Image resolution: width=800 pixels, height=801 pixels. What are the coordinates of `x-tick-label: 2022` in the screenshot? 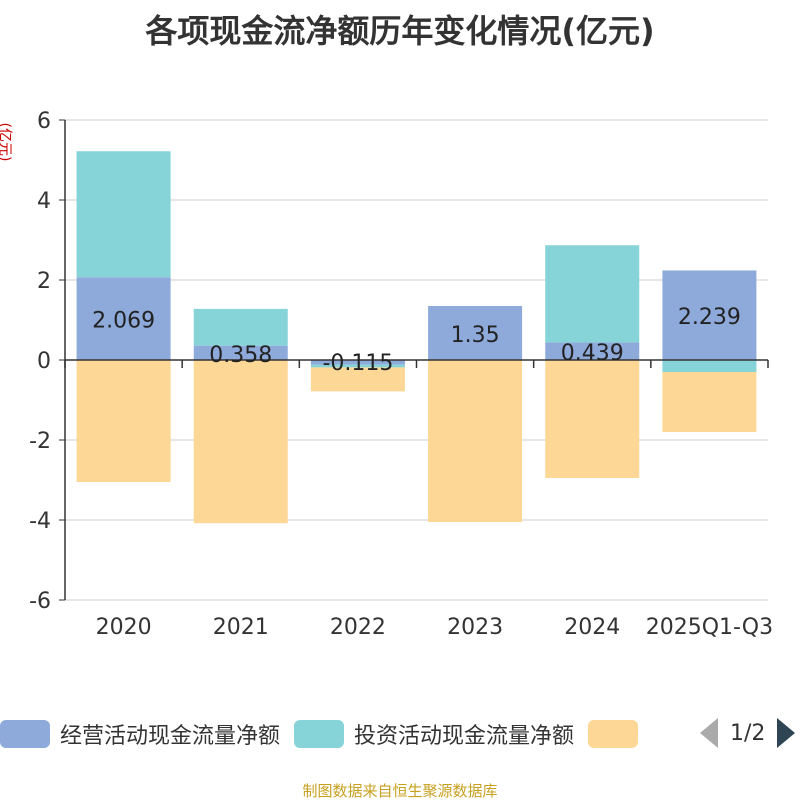 It's located at (358, 627).